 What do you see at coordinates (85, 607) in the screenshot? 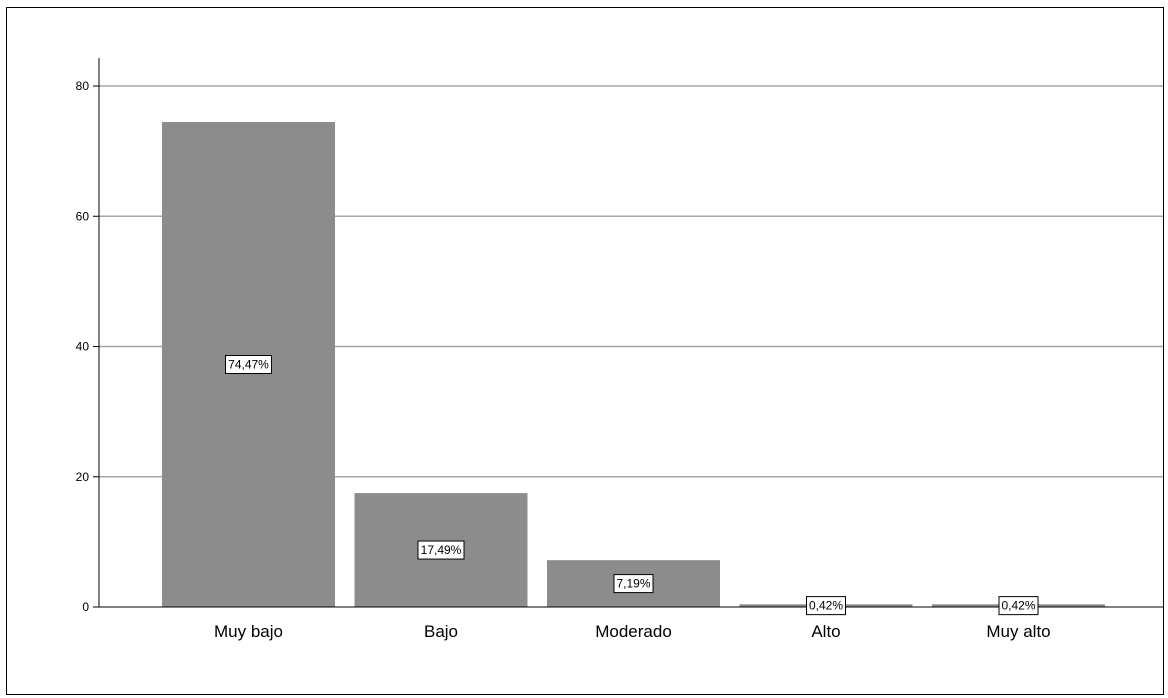
I see `y-tick-label: 0` at bounding box center [85, 607].